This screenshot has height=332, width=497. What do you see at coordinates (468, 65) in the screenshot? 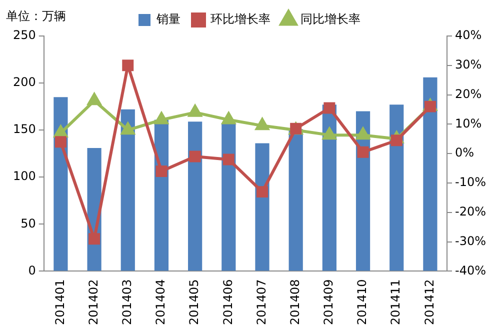
I see `y2-tick-label: 30%` at bounding box center [468, 65].